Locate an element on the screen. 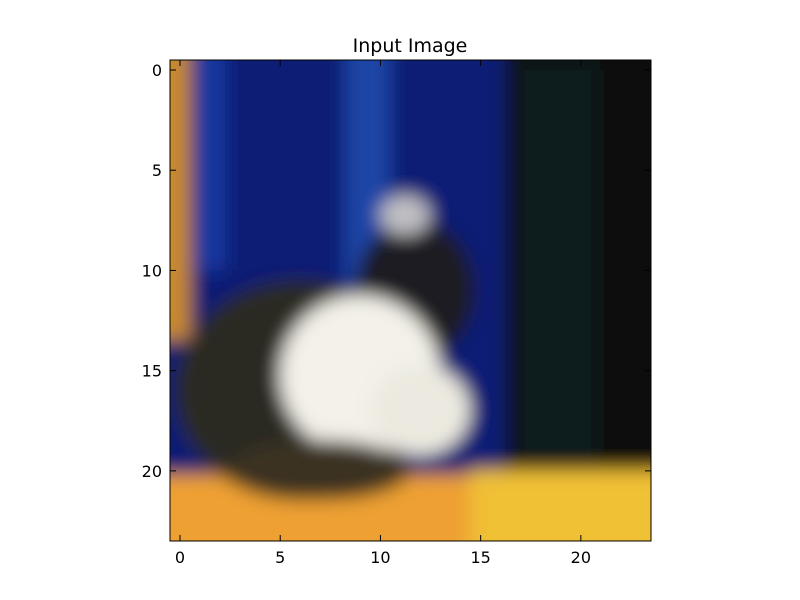 This screenshot has height=600, width=800. image-region-blue-edge is located at coordinates (210, 165).